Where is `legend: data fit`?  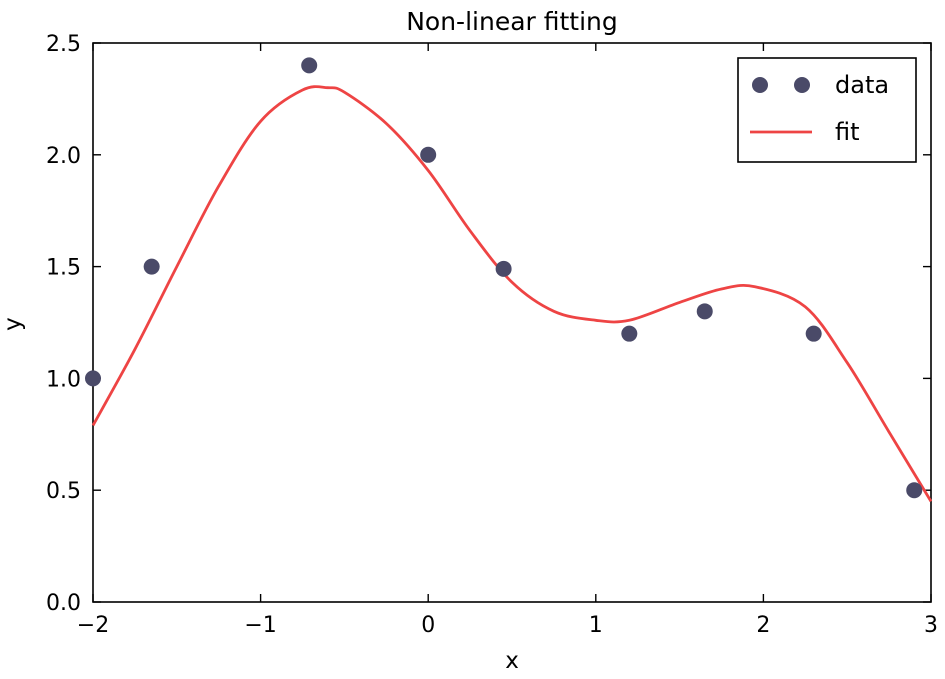 legend: data fit is located at coordinates (827, 110).